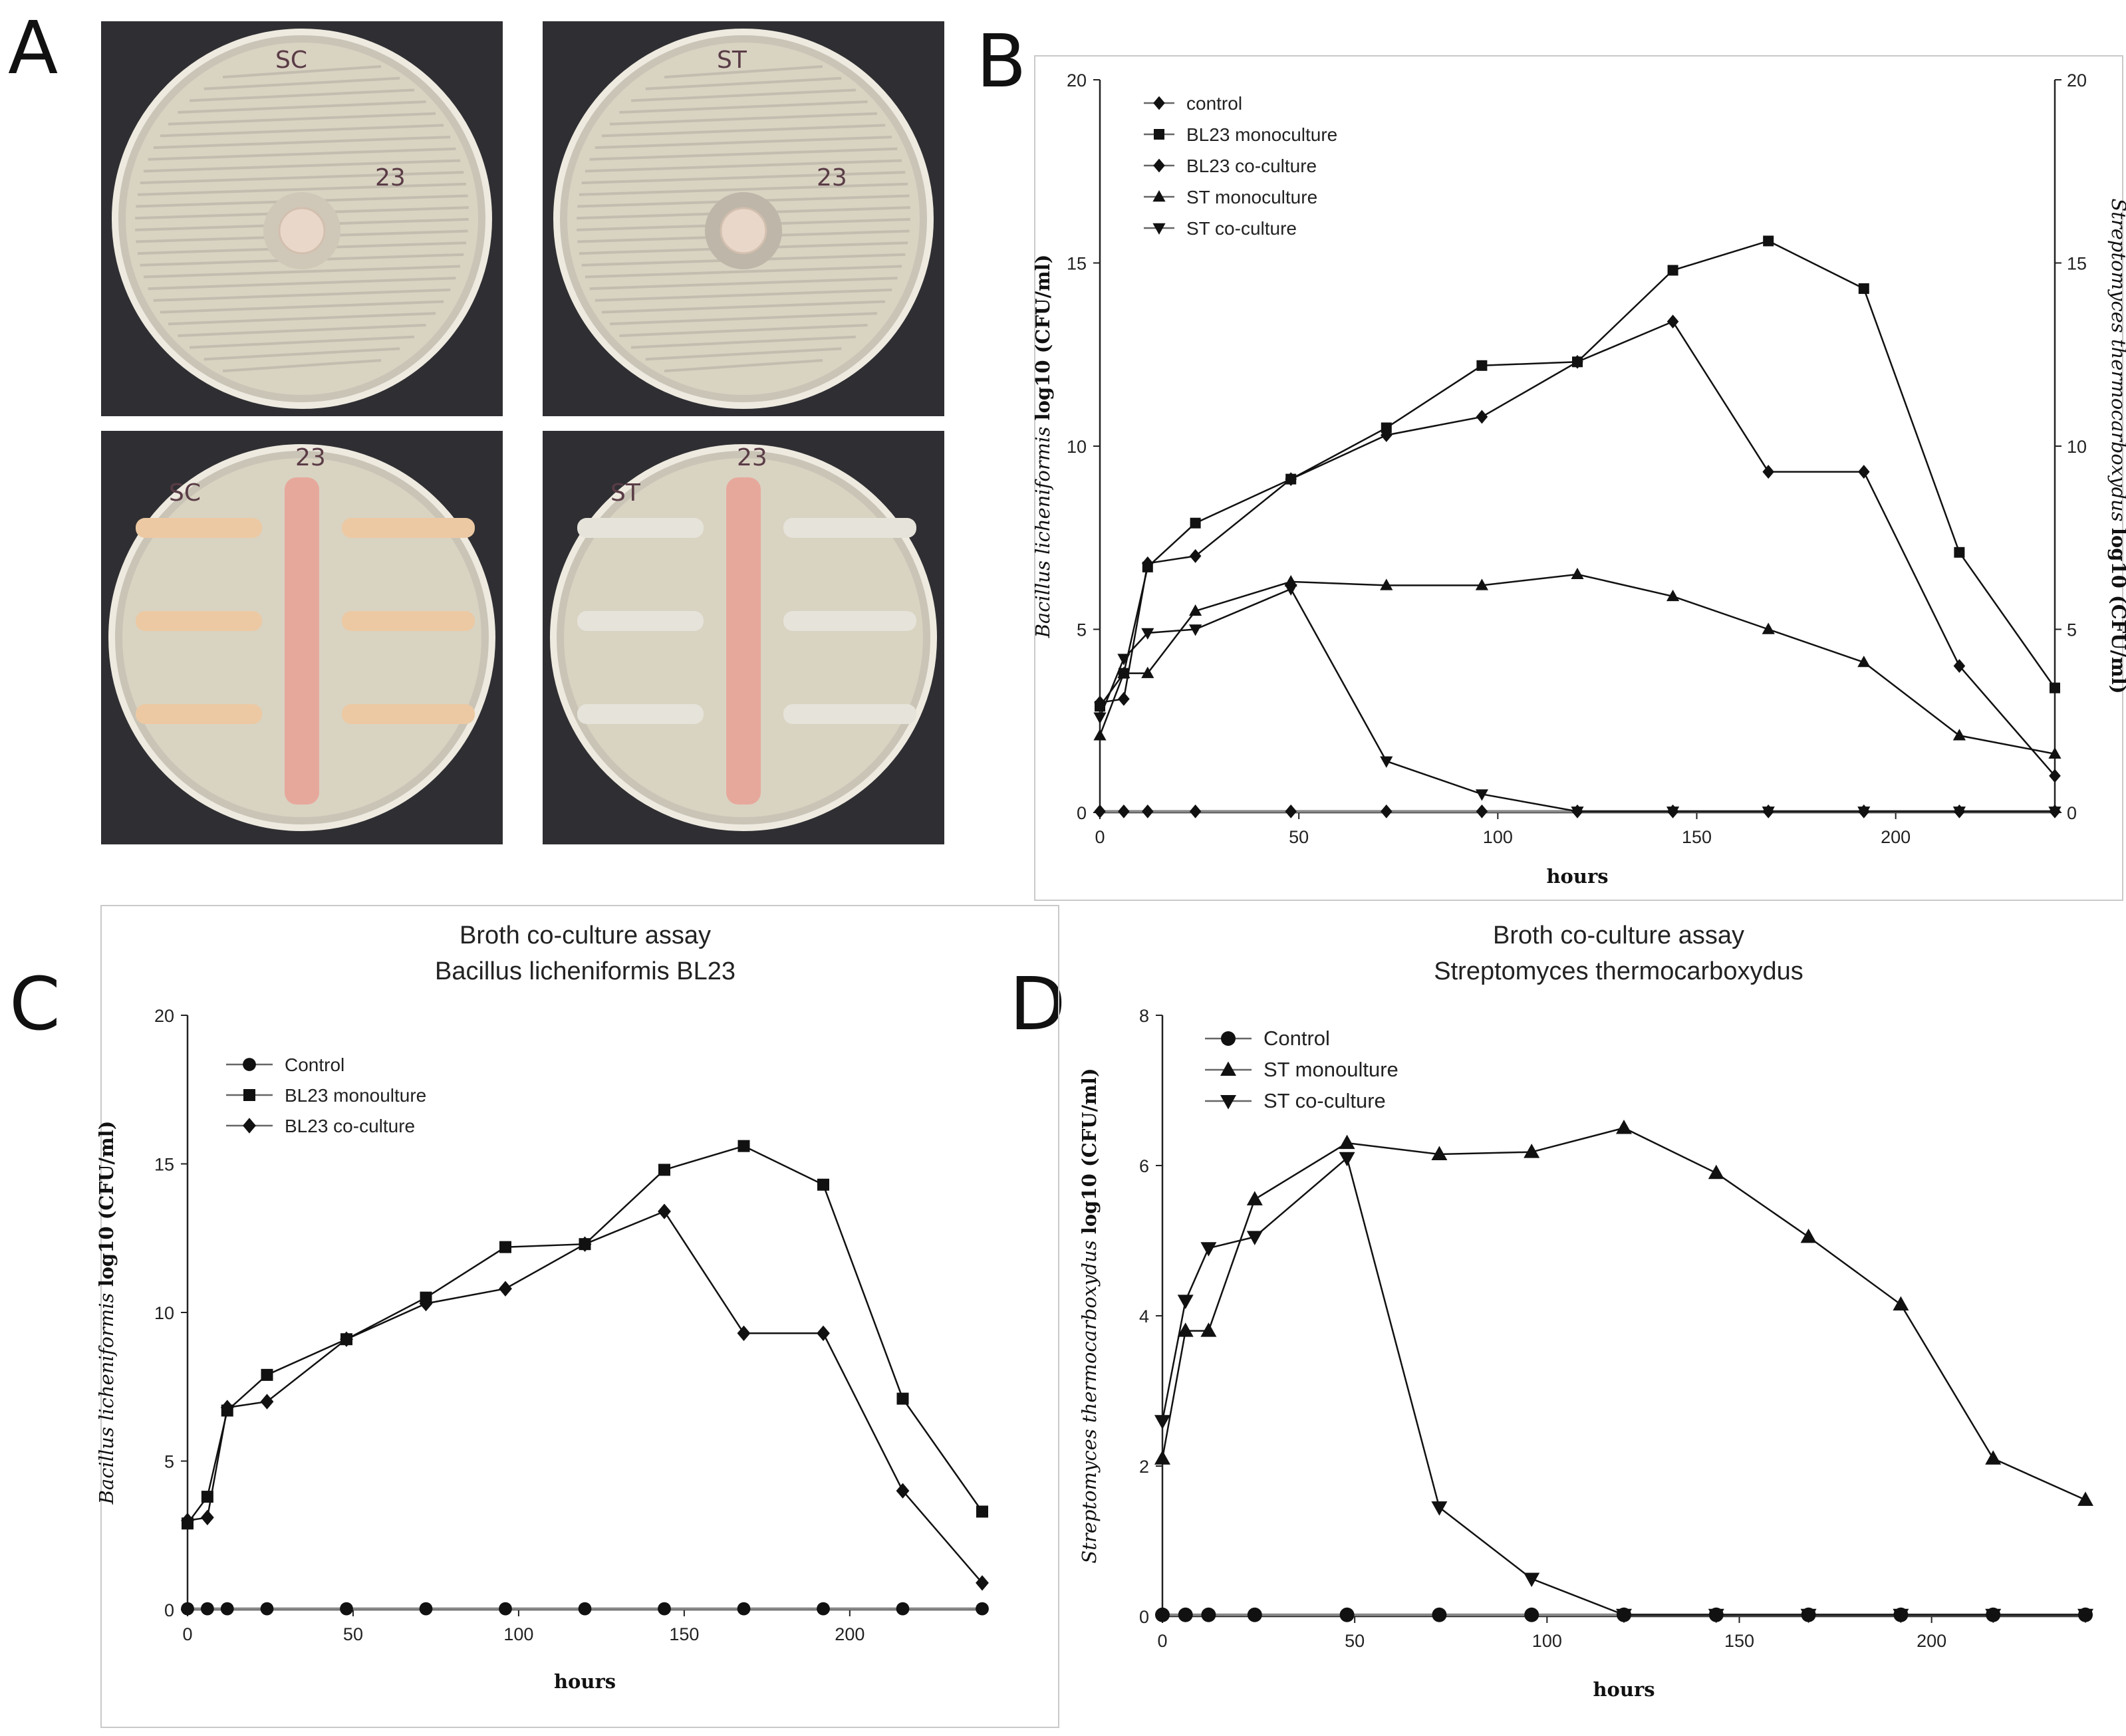 The image size is (2126, 1736). What do you see at coordinates (752, 458) in the screenshot?
I see `plate-label-strain: 23` at bounding box center [752, 458].